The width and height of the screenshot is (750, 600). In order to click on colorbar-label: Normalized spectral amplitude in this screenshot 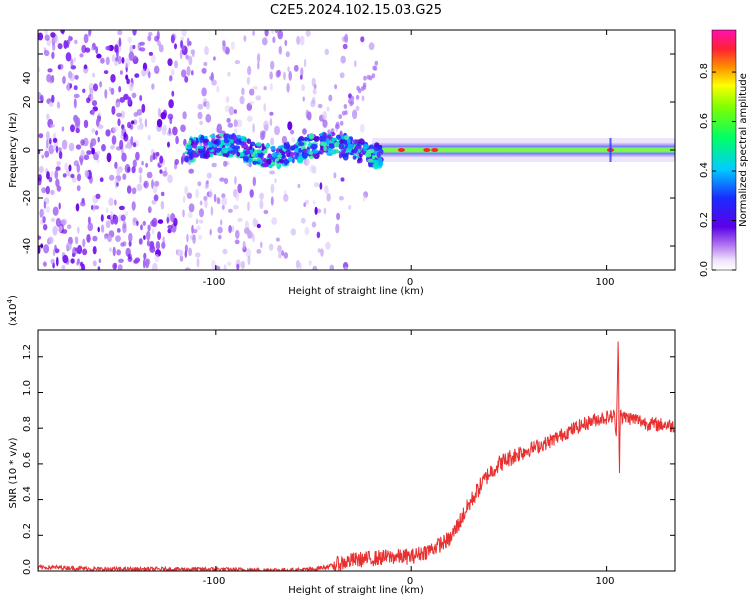, I will do `click(743, 150)`.